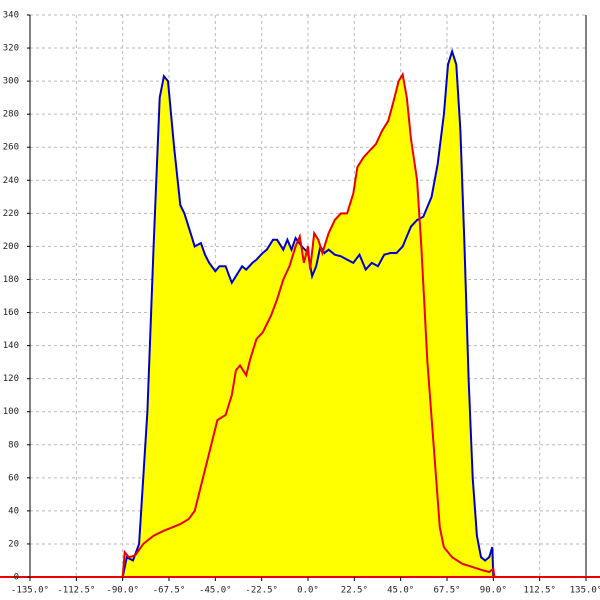  Describe the element at coordinates (446, 591) in the screenshot. I see `x-tick-label: 67.5°` at that location.